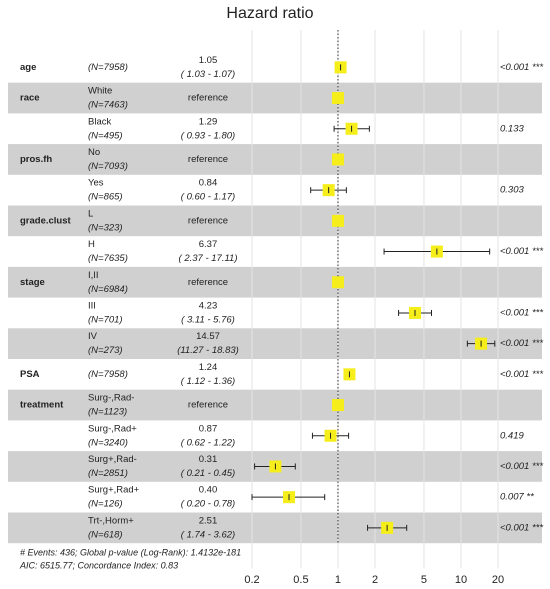 This screenshot has width=550, height=589. What do you see at coordinates (208, 258) in the screenshot?
I see `ci-label: ( 2.37 - 17.11)` at bounding box center [208, 258].